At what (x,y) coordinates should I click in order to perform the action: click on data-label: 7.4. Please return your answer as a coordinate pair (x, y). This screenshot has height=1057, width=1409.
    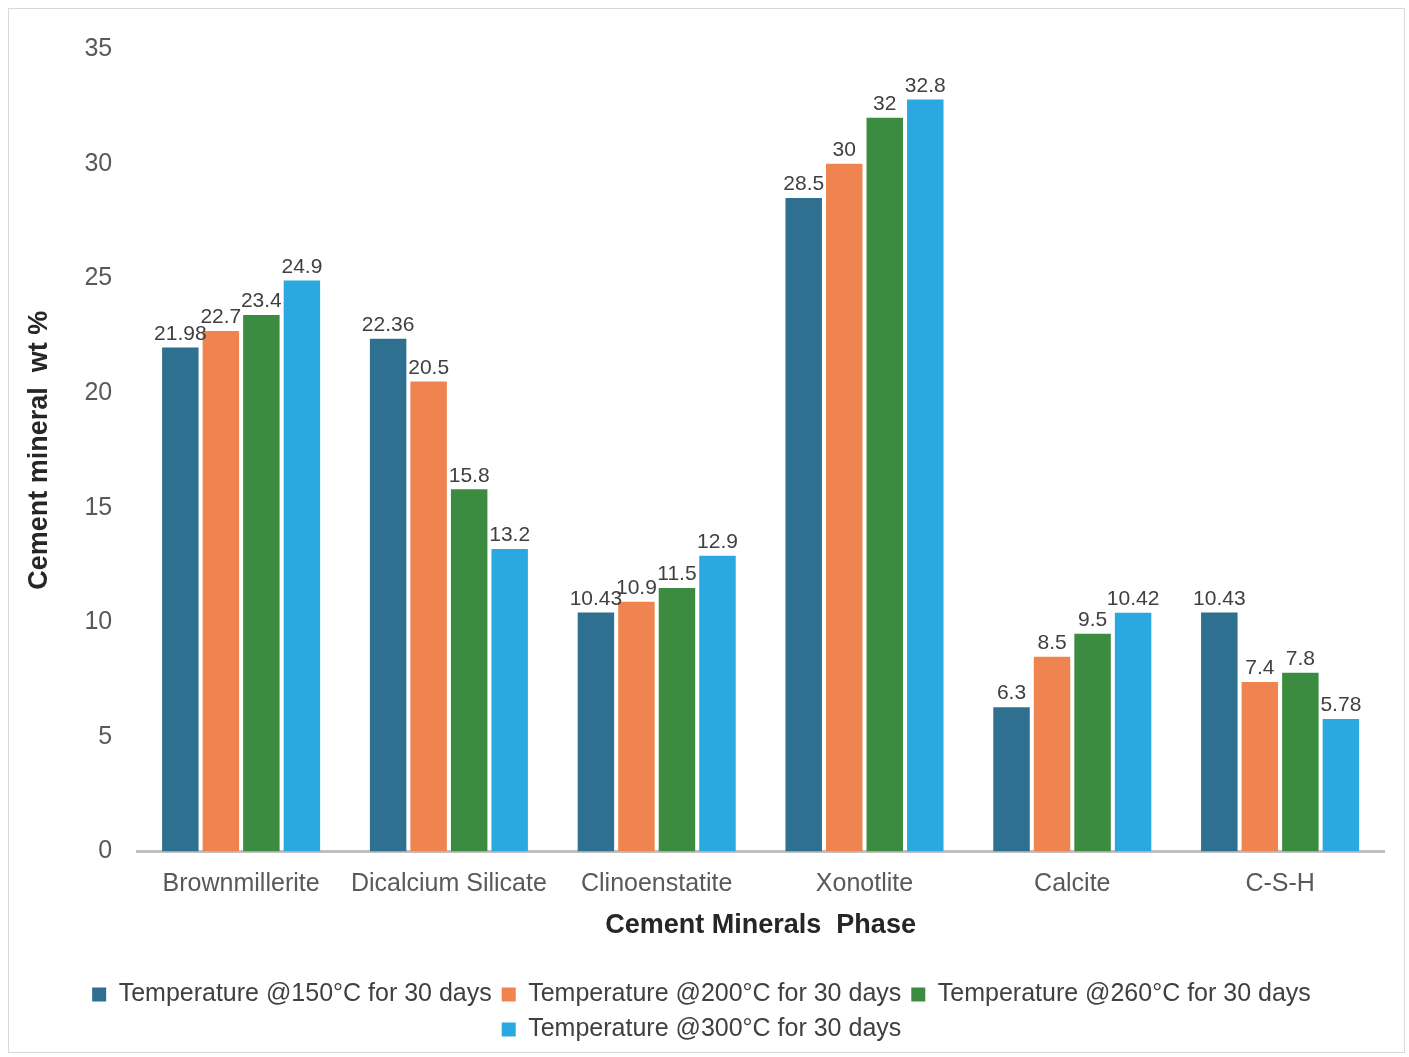
    Looking at the image, I should click on (1260, 667).